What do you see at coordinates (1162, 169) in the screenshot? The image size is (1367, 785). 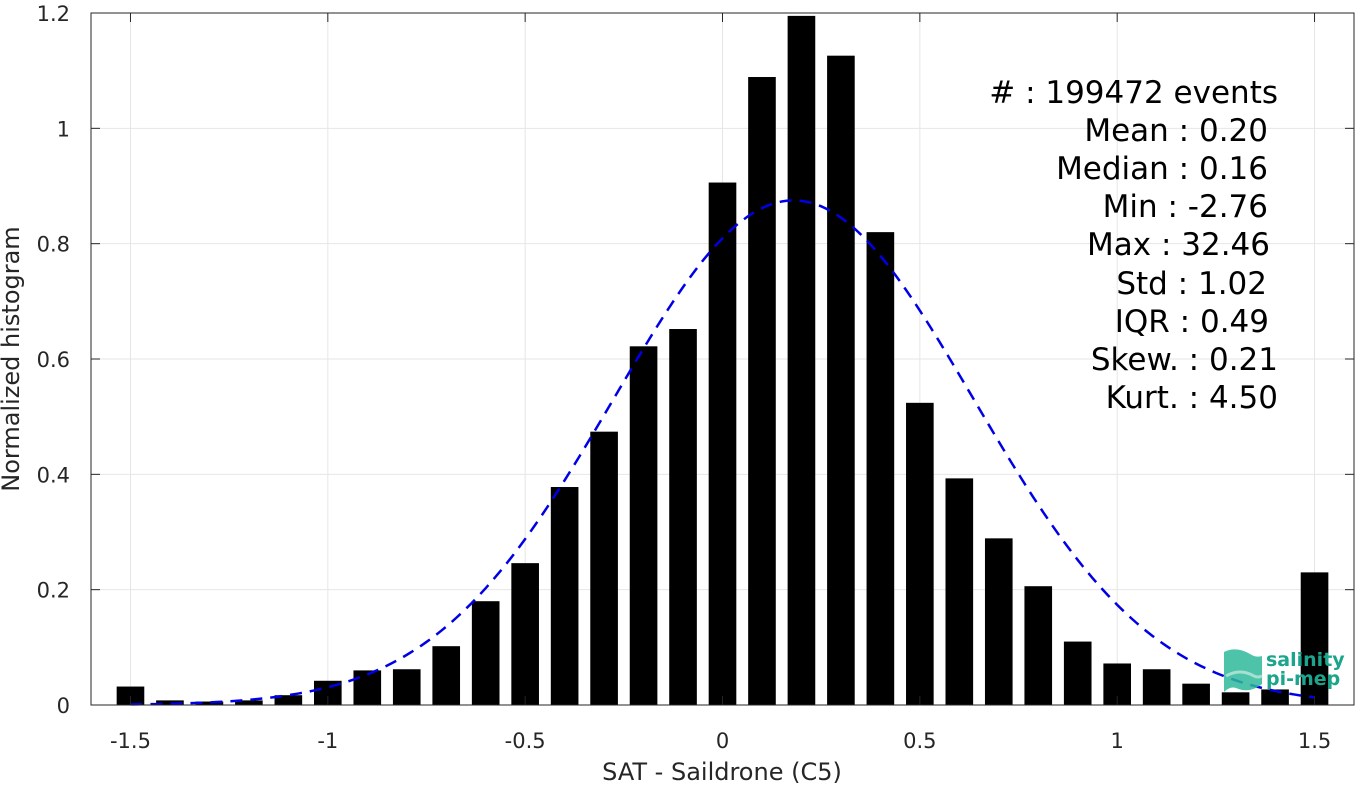 I see `stat-median: Median : 0.16` at bounding box center [1162, 169].